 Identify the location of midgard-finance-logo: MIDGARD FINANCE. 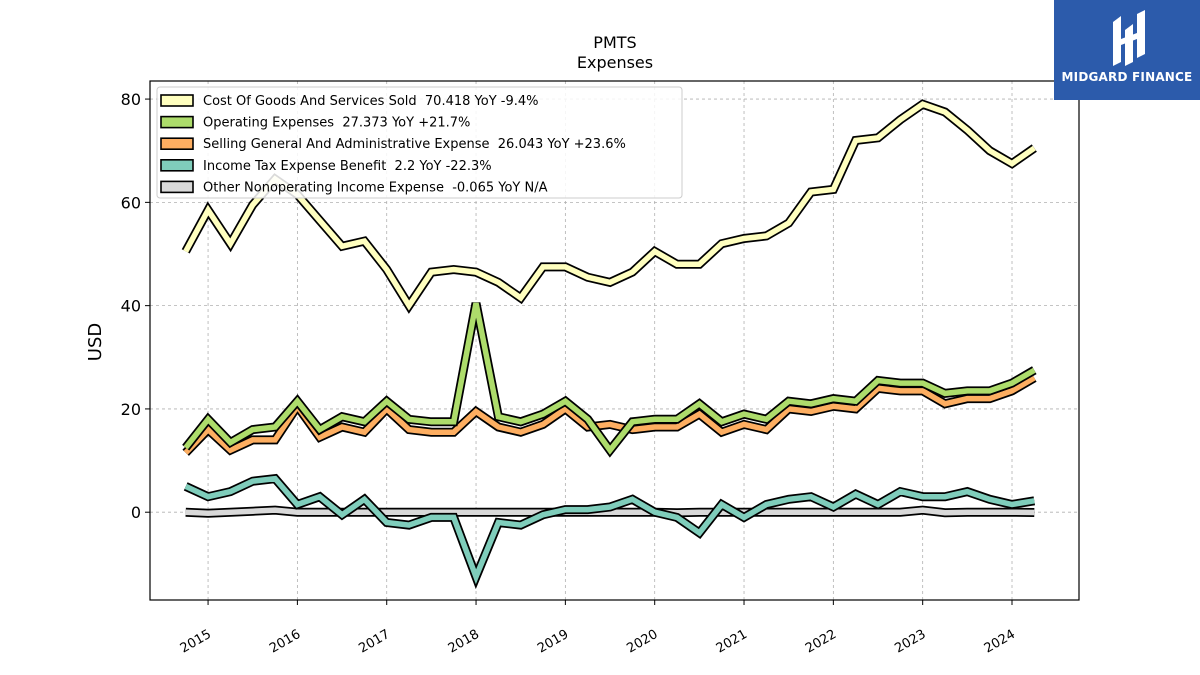
(1127, 50).